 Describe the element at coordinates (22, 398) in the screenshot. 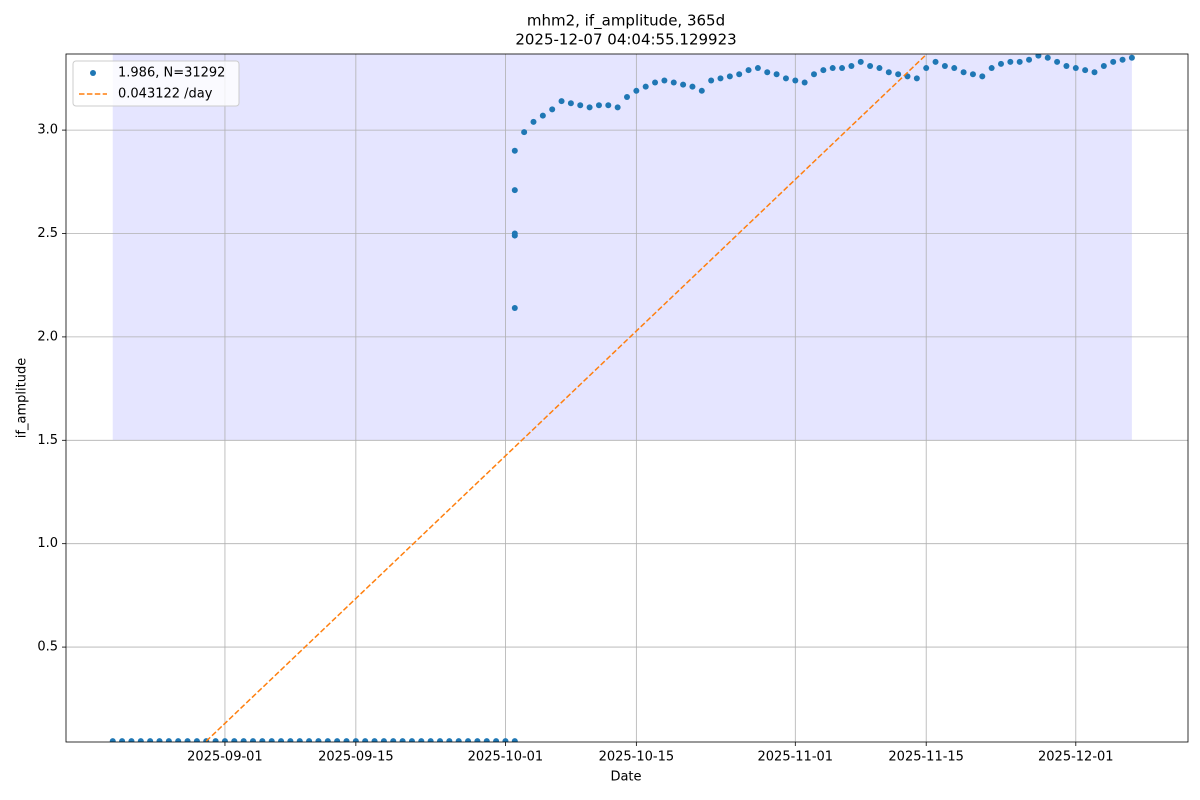

I see `y-axis-label: if_amplitude` at that location.